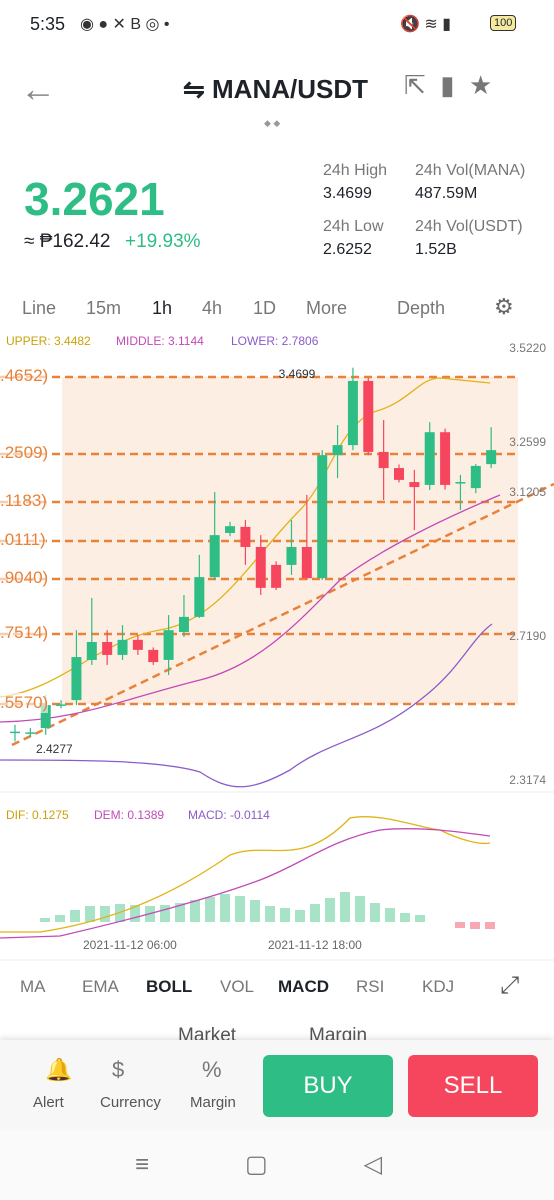 This screenshot has height=1200, width=554. I want to click on level-label: .9040), so click(24, 578).